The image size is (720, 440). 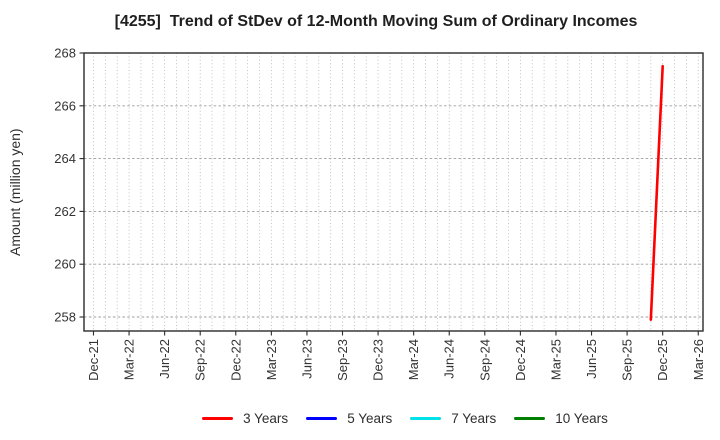 What do you see at coordinates (530, 418) in the screenshot?
I see `legend-swatch-10-years` at bounding box center [530, 418].